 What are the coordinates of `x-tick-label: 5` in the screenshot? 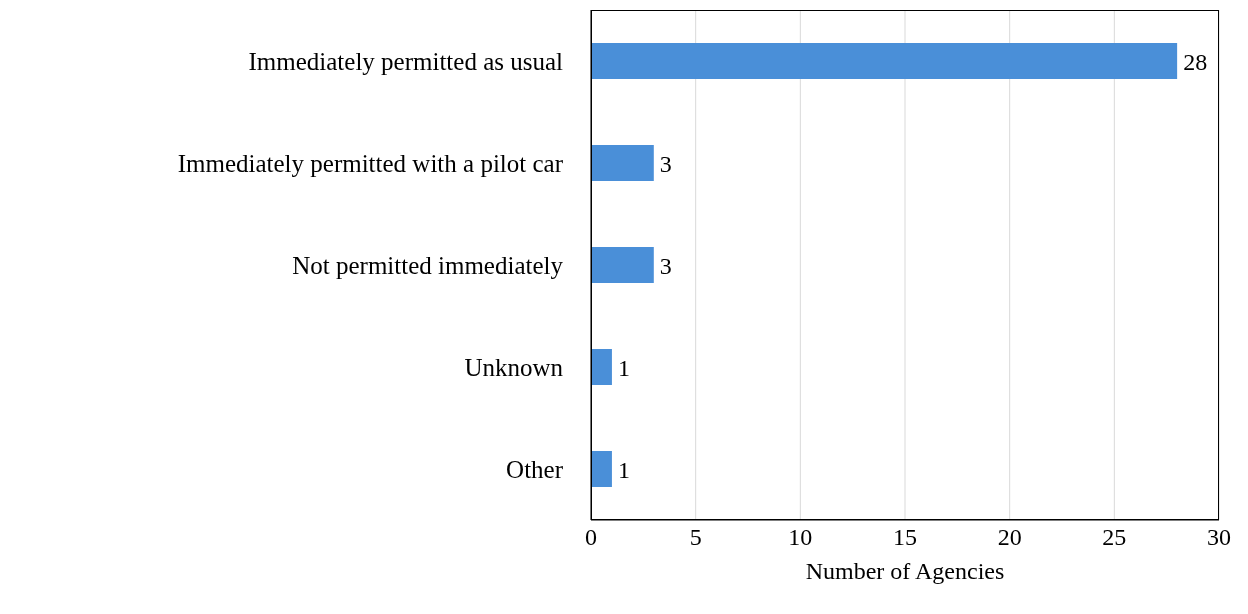 It's located at (695, 537).